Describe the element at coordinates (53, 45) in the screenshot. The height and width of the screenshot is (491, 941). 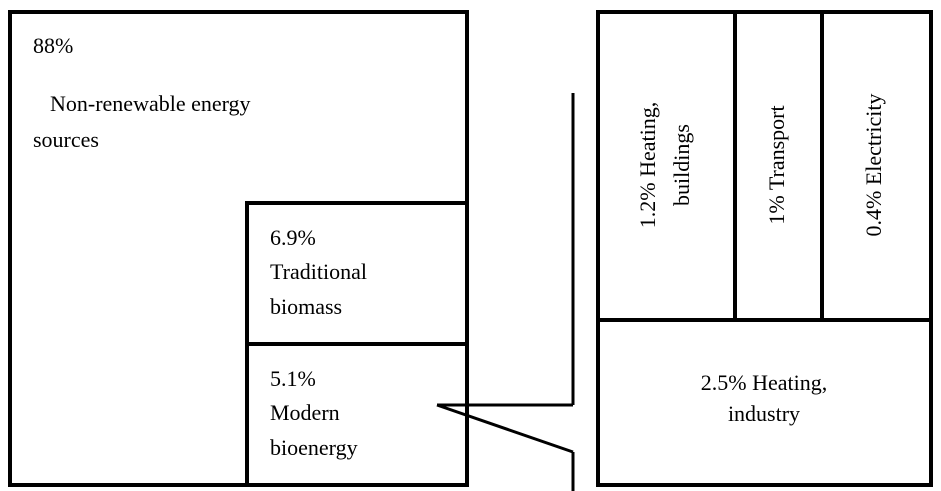
I see `share-label: 88%` at that location.